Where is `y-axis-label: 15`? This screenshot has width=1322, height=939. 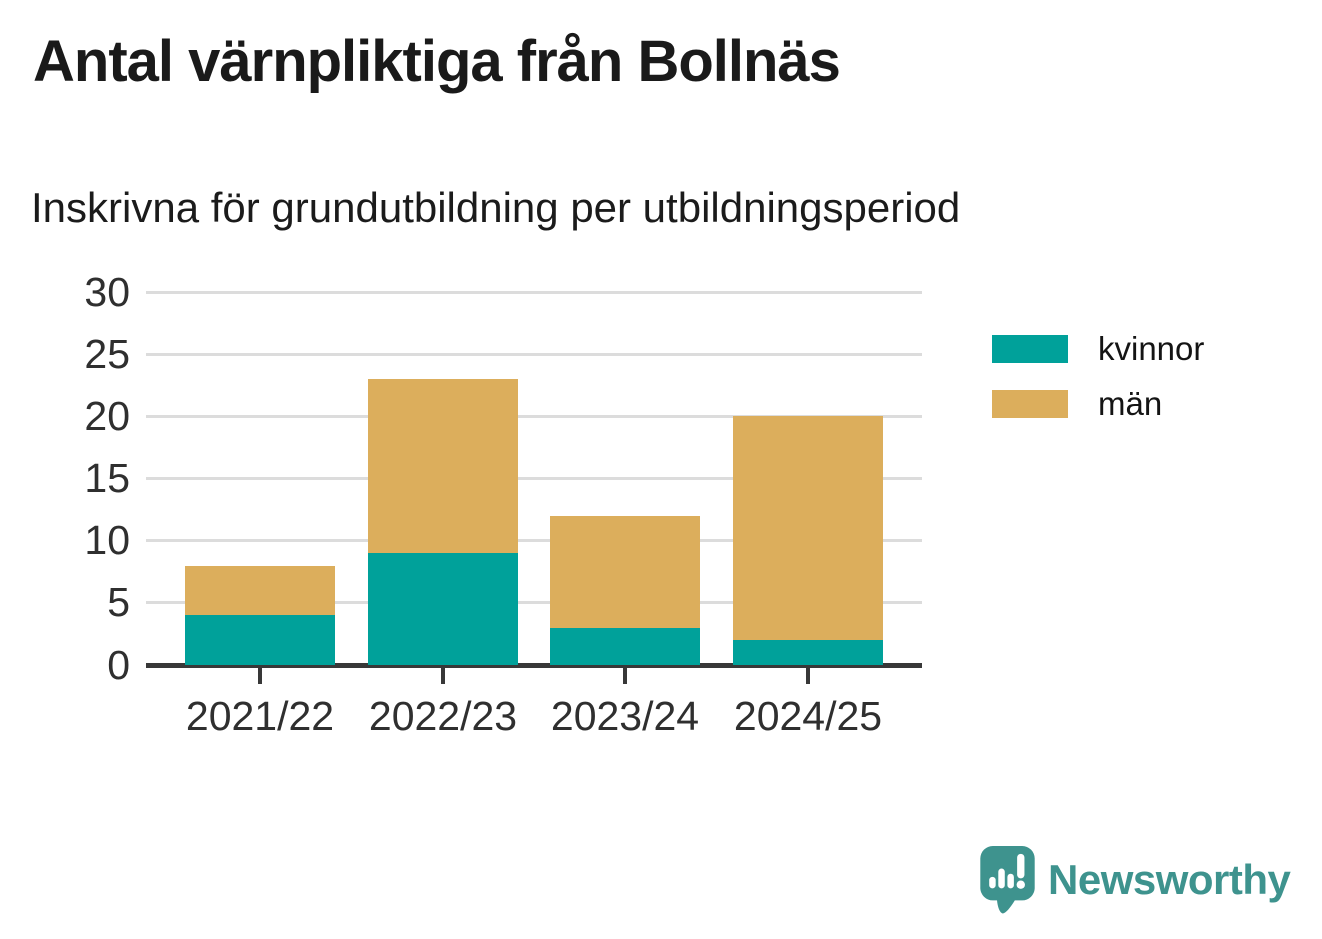 y-axis-label: 15 is located at coordinates (107, 478).